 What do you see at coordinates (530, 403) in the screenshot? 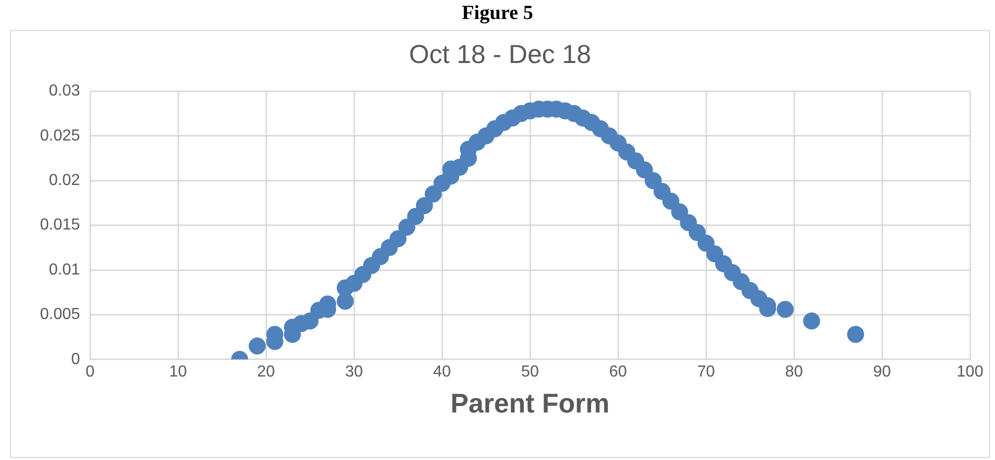
I see `x-axis-title: Parent Form` at bounding box center [530, 403].